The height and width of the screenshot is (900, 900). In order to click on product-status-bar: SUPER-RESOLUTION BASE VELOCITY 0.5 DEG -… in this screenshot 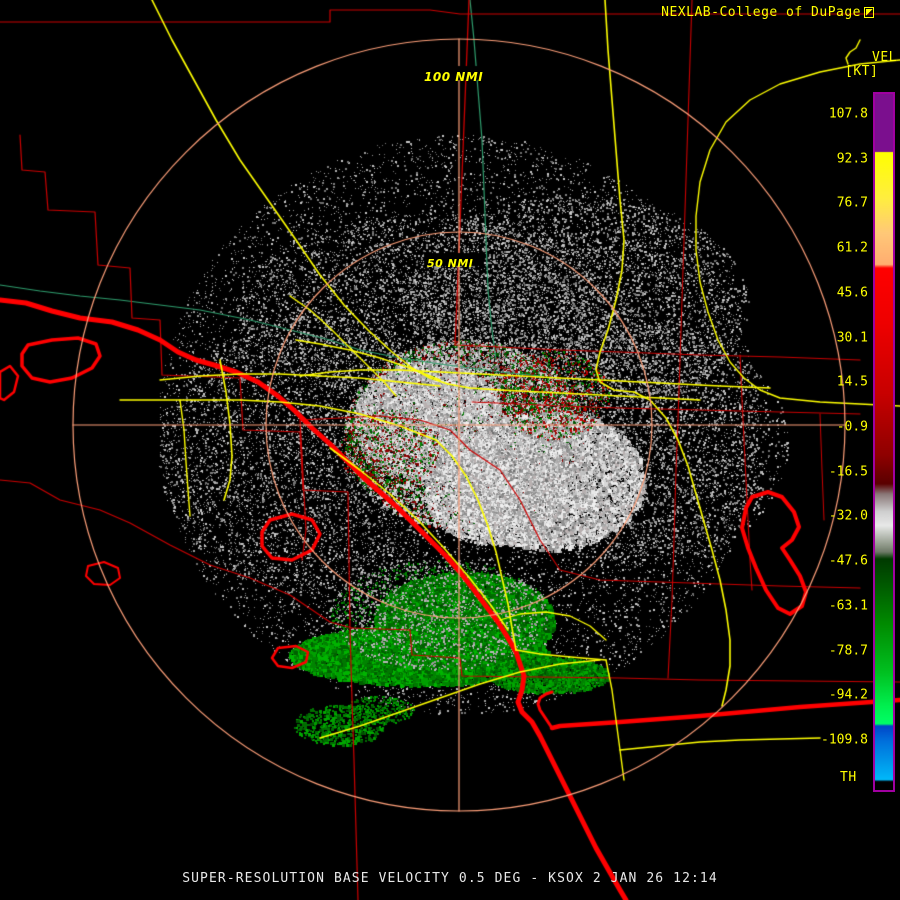, I will do `click(450, 878)`.